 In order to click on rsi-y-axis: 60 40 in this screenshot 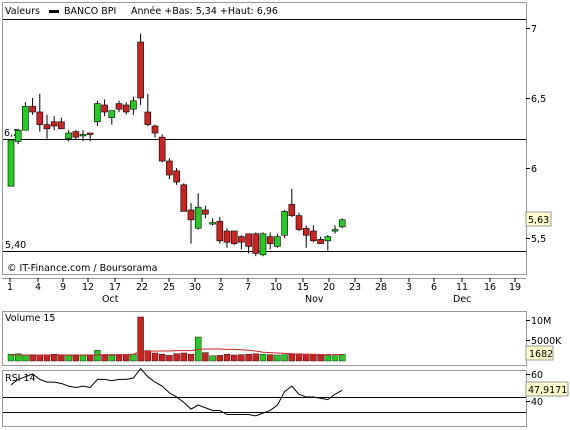, I will do `click(534, 389)`.